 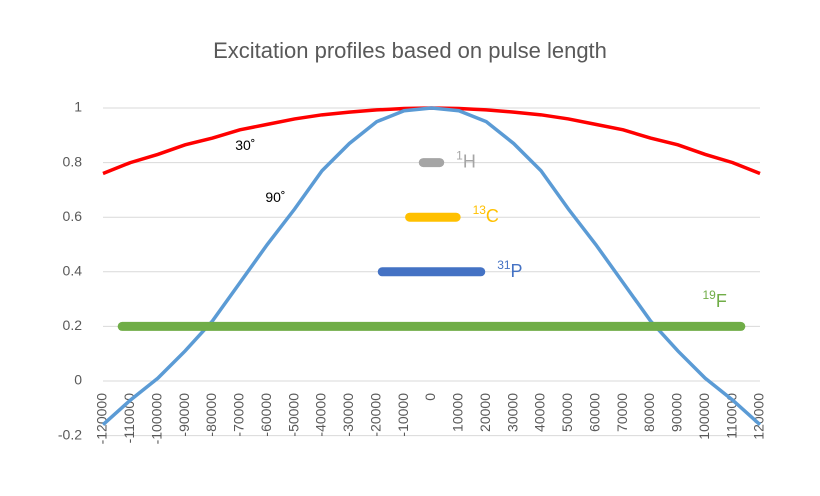 What do you see at coordinates (73, 161) in the screenshot?
I see `y-tick-label: 0.8` at bounding box center [73, 161].